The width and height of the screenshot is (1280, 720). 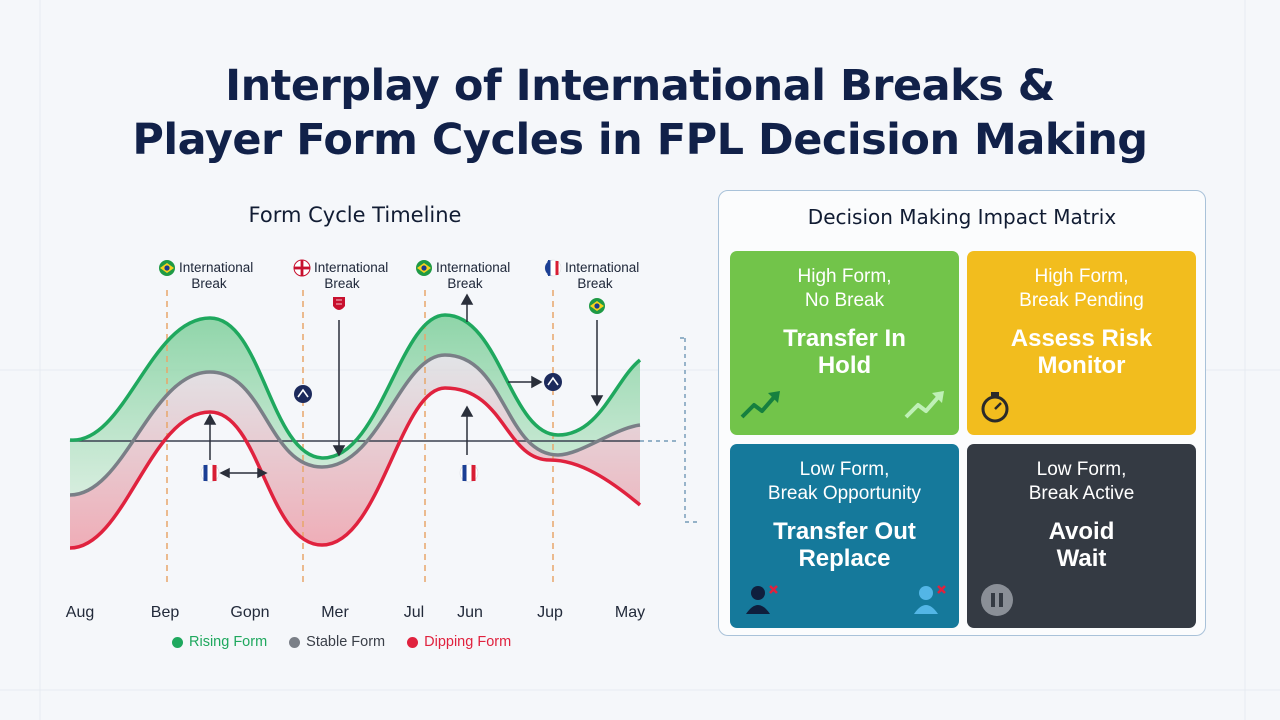 I want to click on pause-icon, so click(x=997, y=600).